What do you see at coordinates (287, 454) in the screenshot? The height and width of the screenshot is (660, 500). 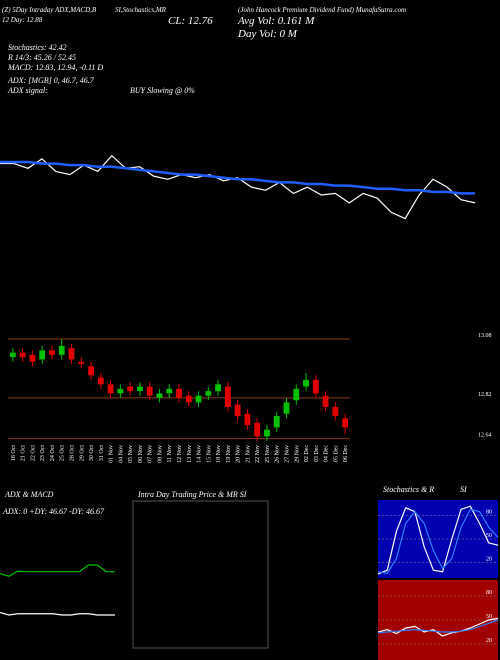 I see `x-tick-label: 27 Nov` at bounding box center [287, 454].